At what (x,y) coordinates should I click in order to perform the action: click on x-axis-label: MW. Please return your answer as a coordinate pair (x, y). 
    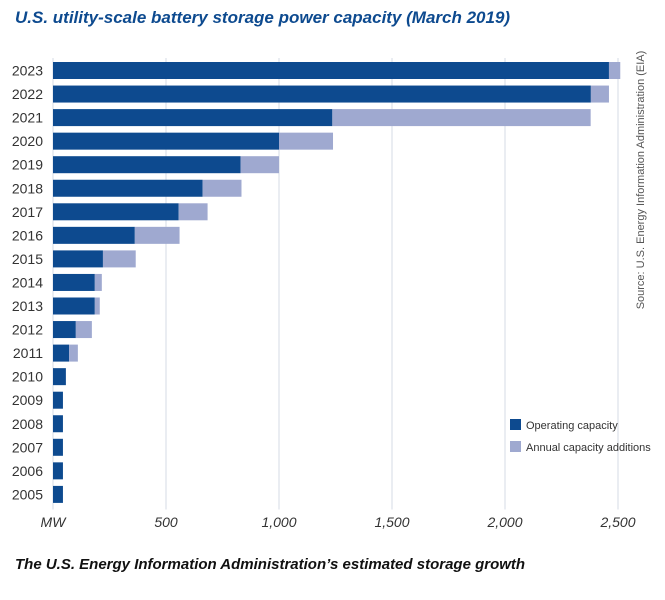
    Looking at the image, I should click on (54, 522).